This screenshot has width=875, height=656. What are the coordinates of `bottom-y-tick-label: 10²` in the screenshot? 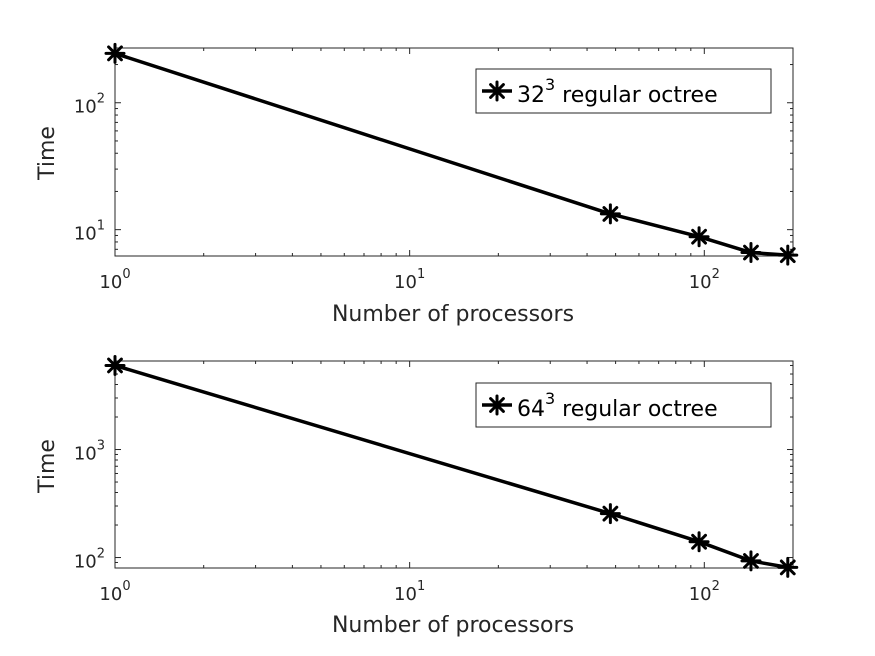 It's located at (89, 560).